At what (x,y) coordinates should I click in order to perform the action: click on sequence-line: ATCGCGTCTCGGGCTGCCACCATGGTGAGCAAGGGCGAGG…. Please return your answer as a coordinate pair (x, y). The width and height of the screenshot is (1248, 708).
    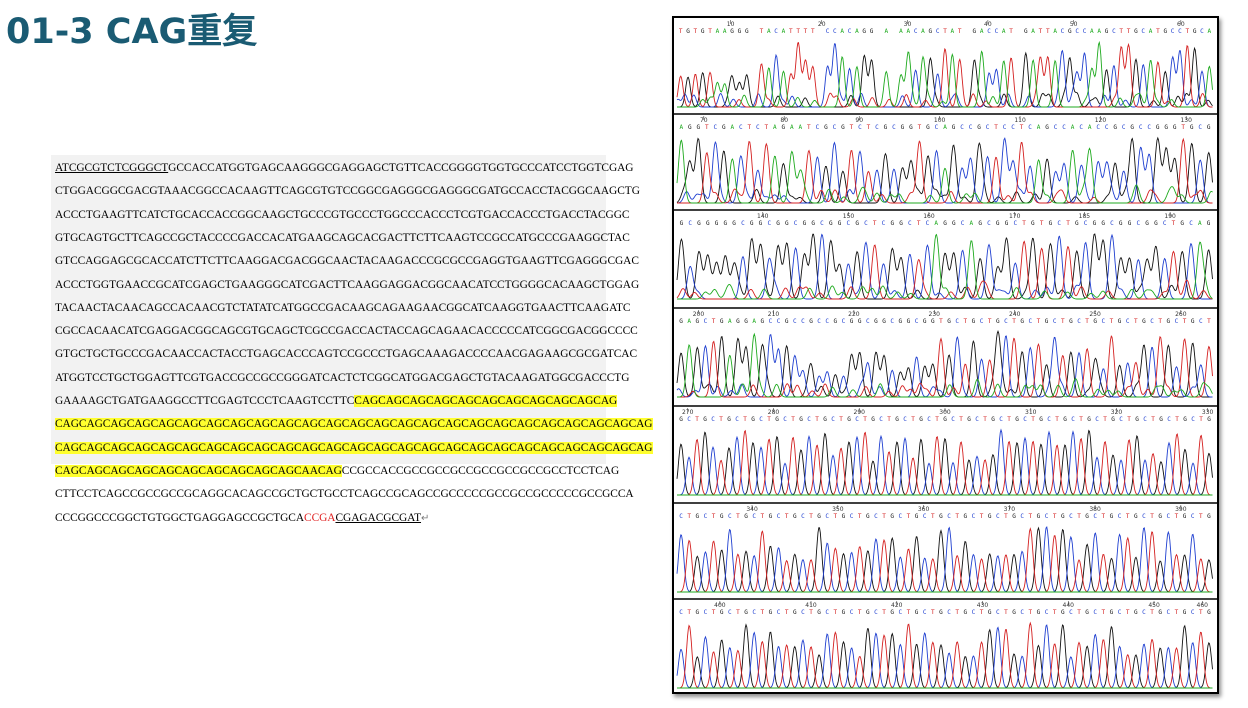
    Looking at the image, I should click on (344, 168).